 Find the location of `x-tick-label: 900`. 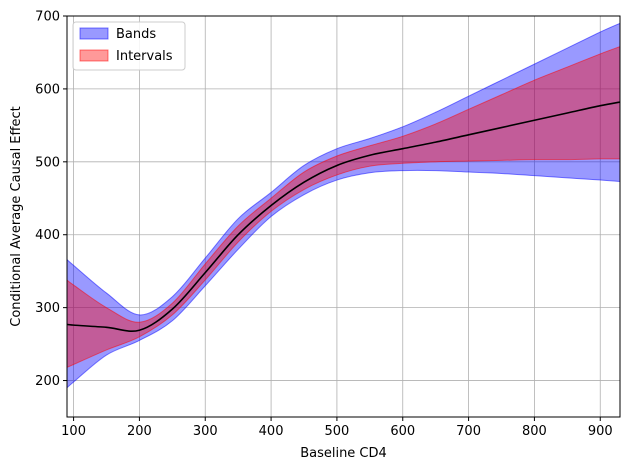

x-tick-label: 900 is located at coordinates (600, 431).